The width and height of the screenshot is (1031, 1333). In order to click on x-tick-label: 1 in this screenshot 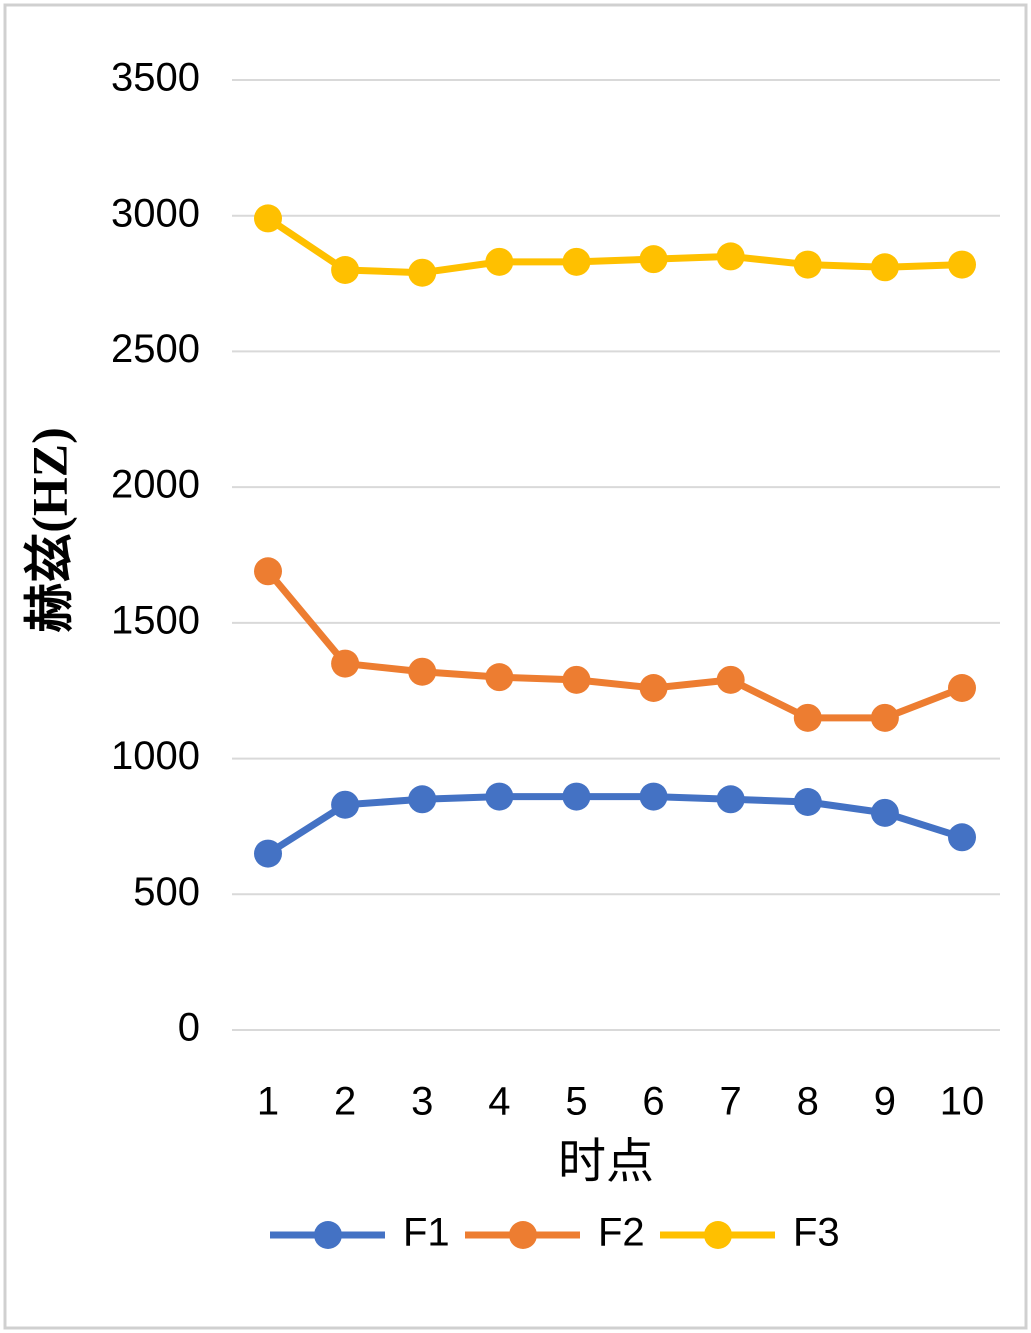, I will do `click(268, 1102)`.